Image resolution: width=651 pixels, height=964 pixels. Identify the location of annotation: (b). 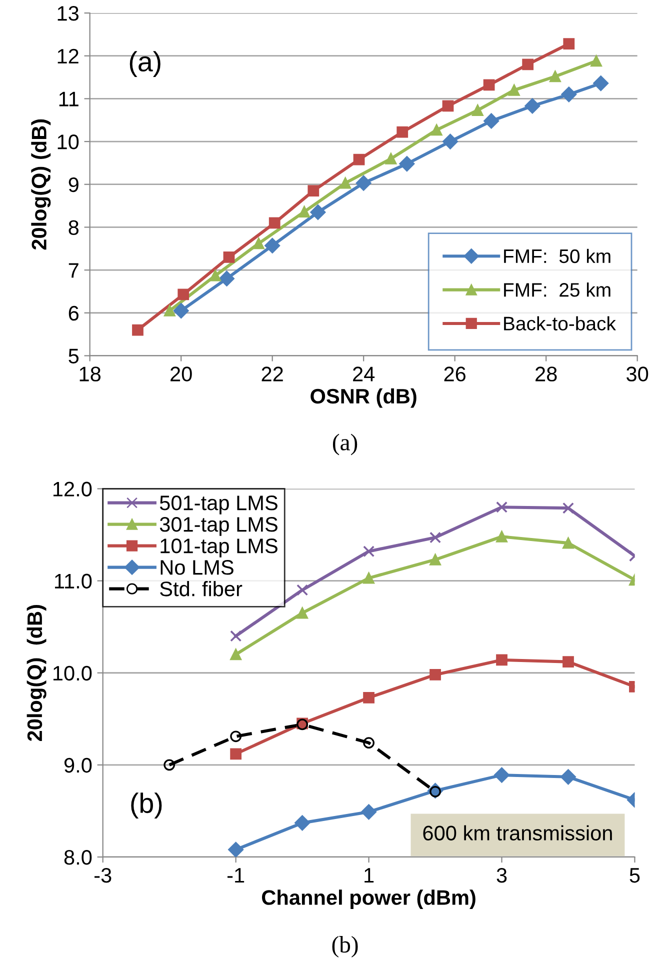
(146, 805).